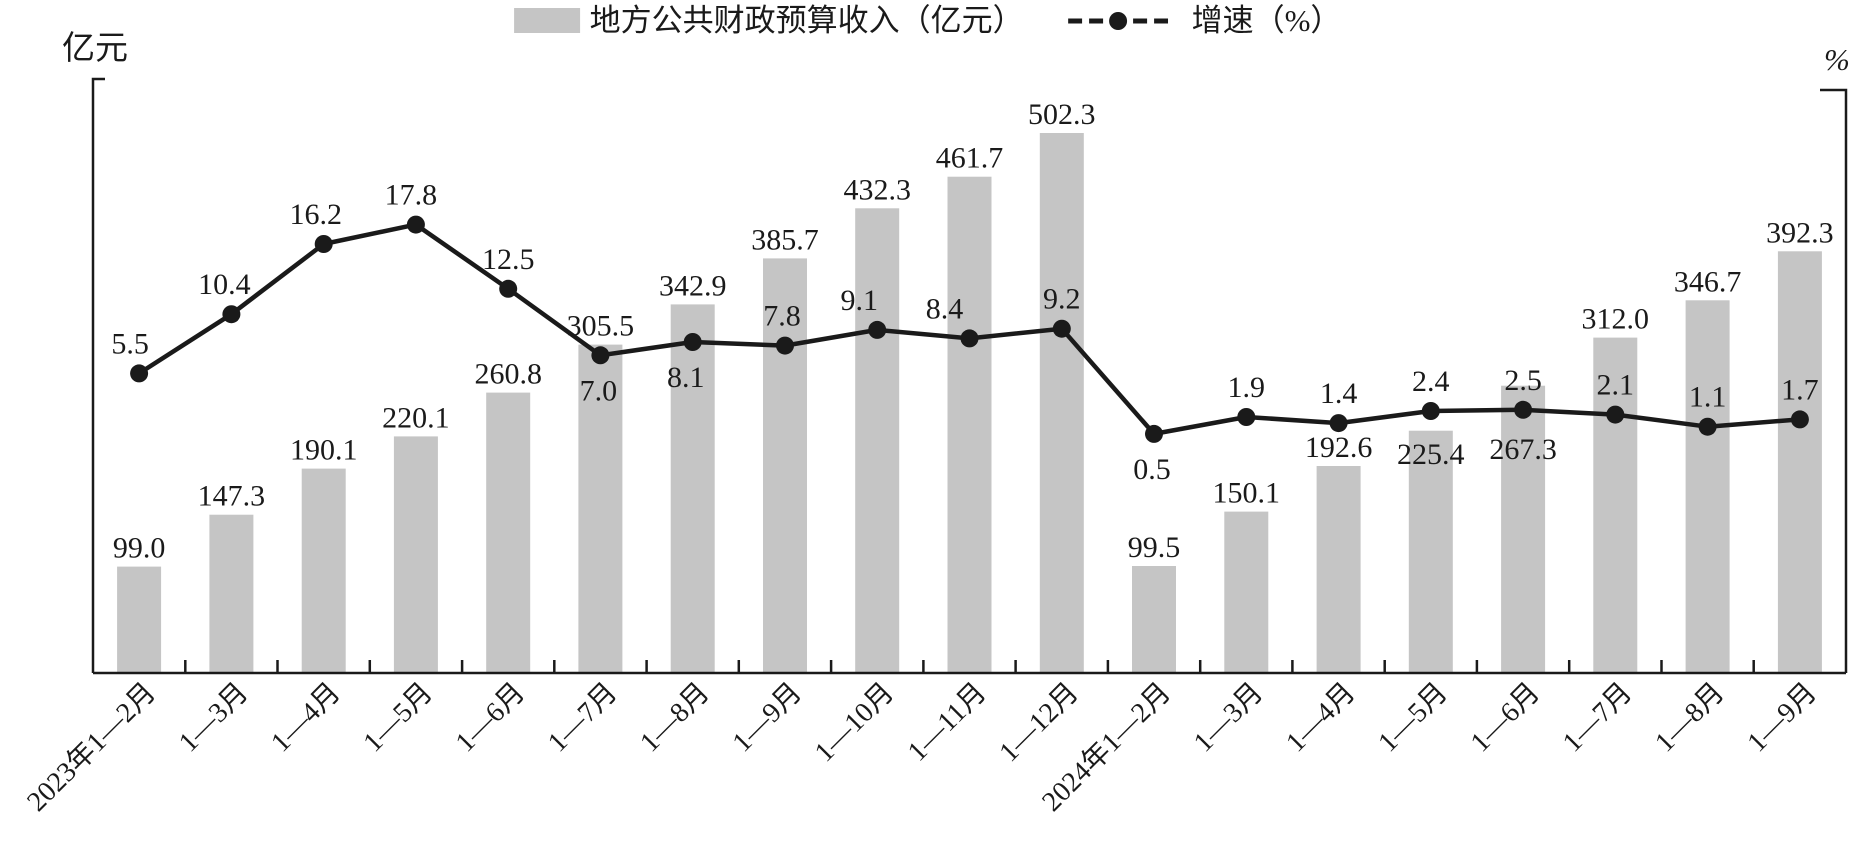 This screenshot has height=849, width=1855. Describe the element at coordinates (546, 20) in the screenshot. I see `bar-legend-swatch` at that location.